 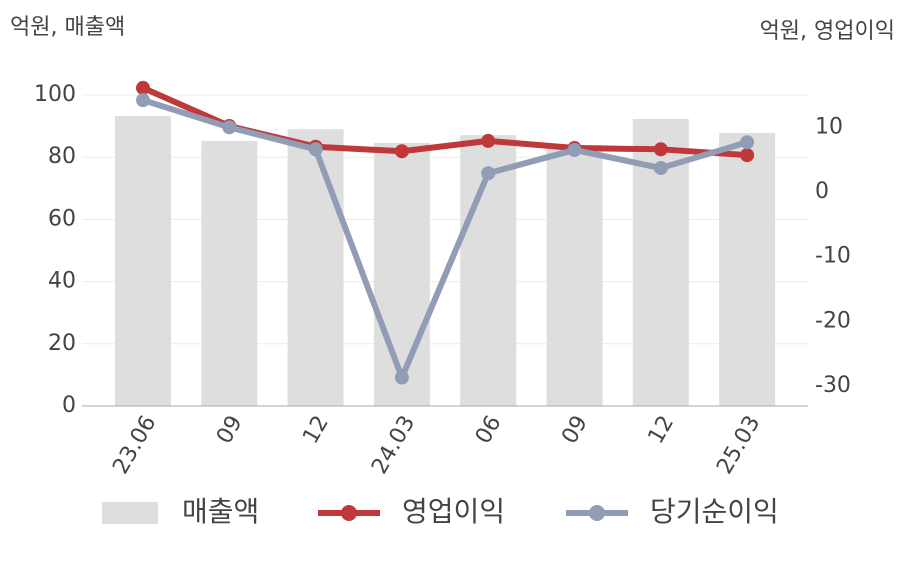 What do you see at coordinates (130, 513) in the screenshot?
I see `legend-swatch` at bounding box center [130, 513].